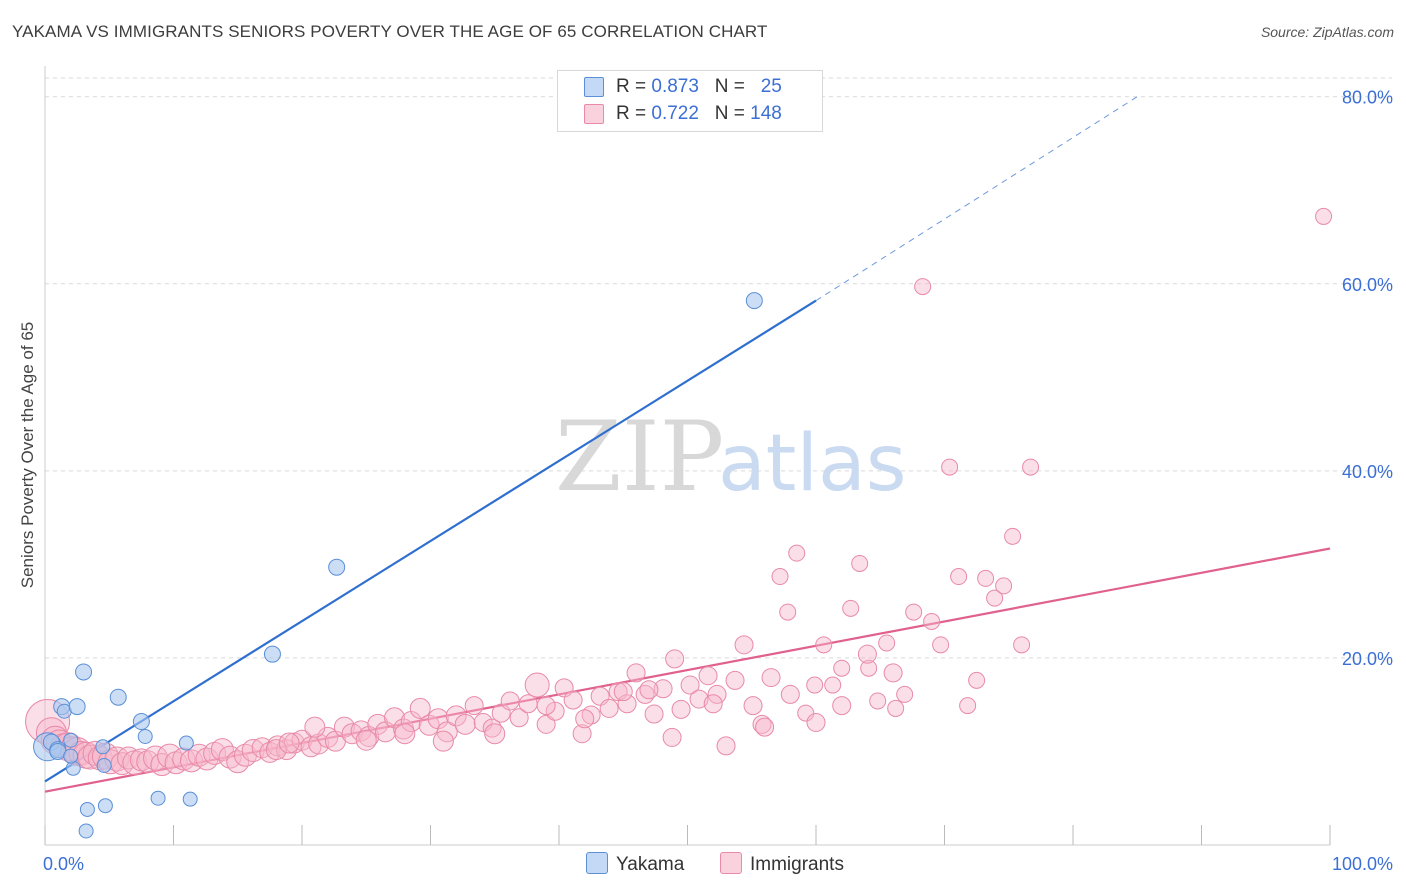 This screenshot has height=892, width=1406. Describe the element at coordinates (766, 113) in the screenshot. I see `n-value-immigrants: 148` at that location.